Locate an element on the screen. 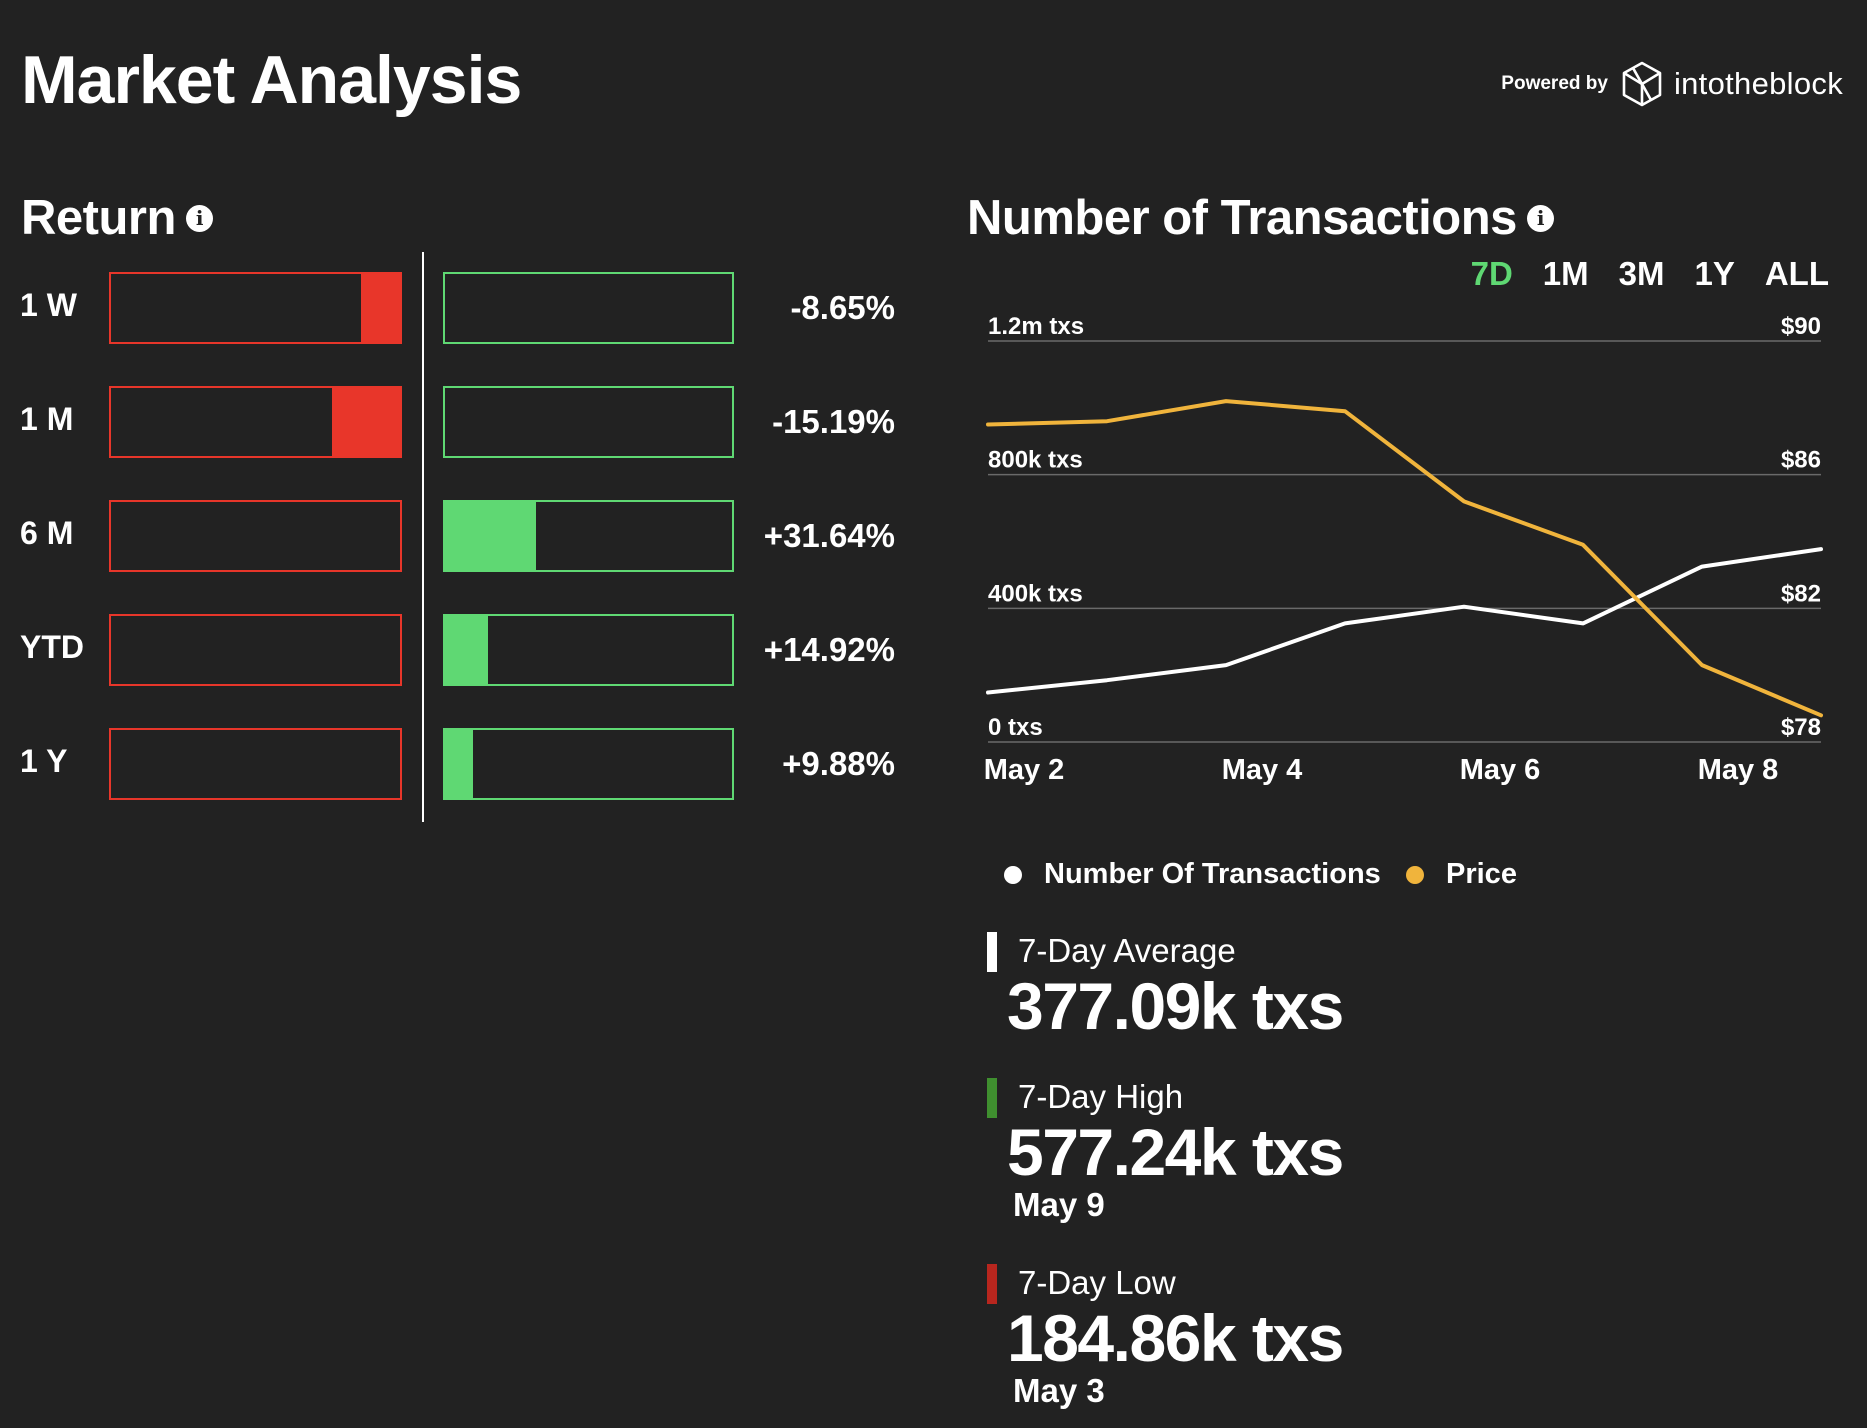  return-value: +14.92% is located at coordinates (829, 649).